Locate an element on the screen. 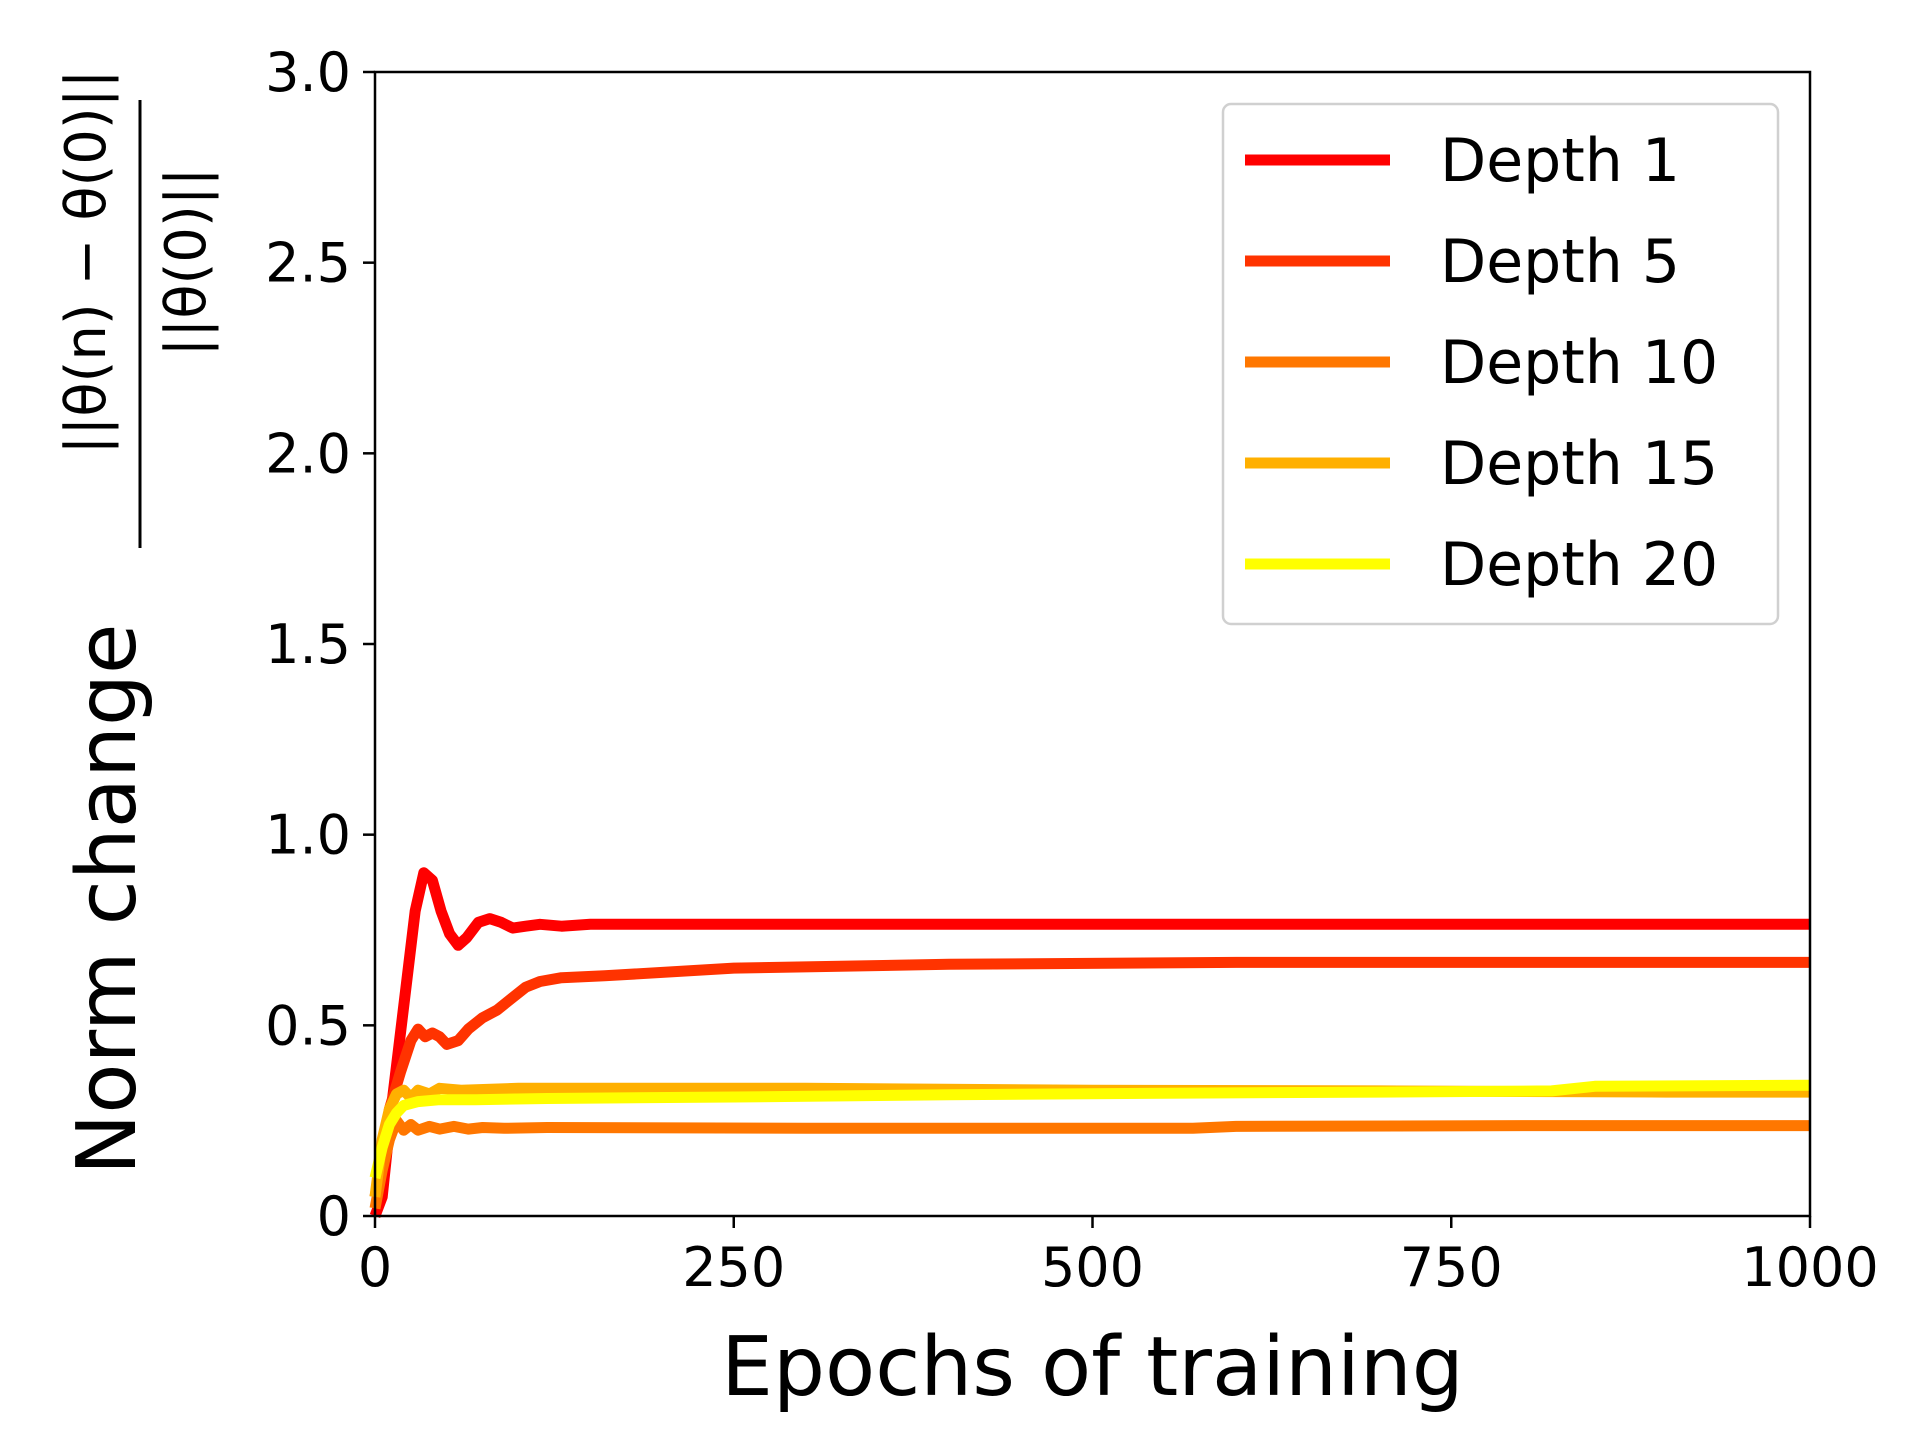 Image resolution: width=1920 pixels, height=1440 pixels. legend-label-5: Depth 20 is located at coordinates (1579, 565).